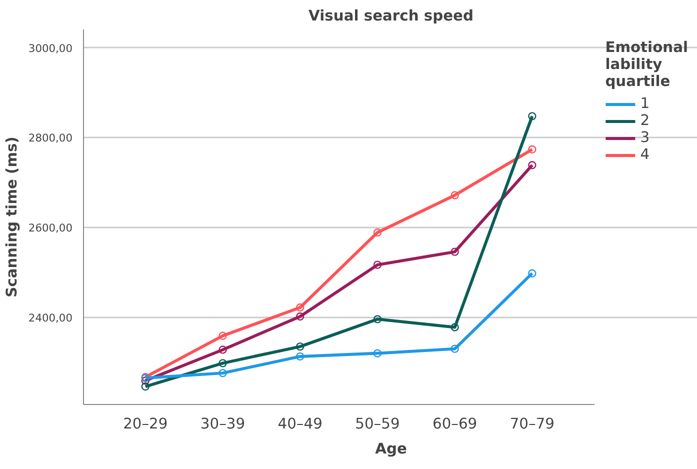 This screenshot has height=469, width=697. What do you see at coordinates (646, 64) in the screenshot?
I see `legend-title: Emotional lability quartile` at bounding box center [646, 64].